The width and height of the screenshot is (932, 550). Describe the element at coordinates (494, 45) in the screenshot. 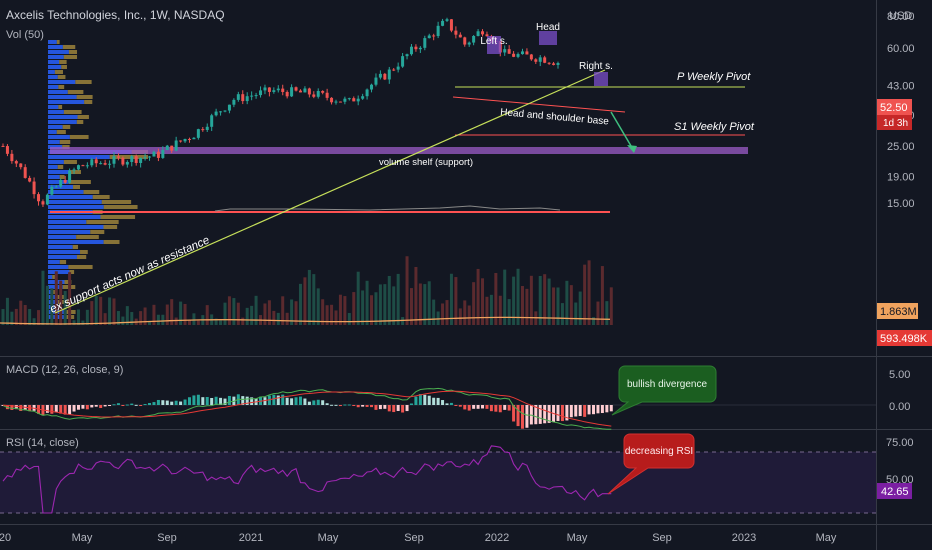

I see `left-shoulder-box` at that location.